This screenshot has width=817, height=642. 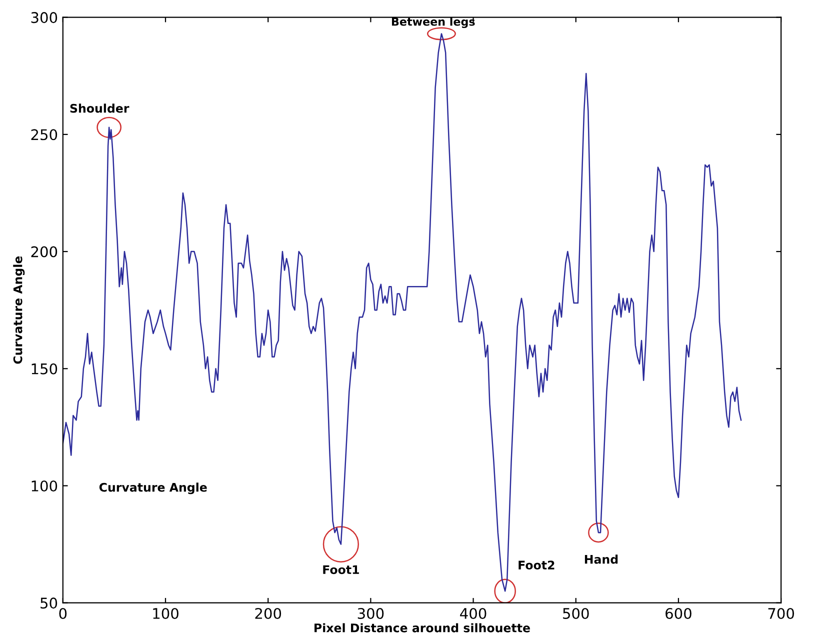 What do you see at coordinates (153, 488) in the screenshot?
I see `annotation: Curvature Angle` at bounding box center [153, 488].